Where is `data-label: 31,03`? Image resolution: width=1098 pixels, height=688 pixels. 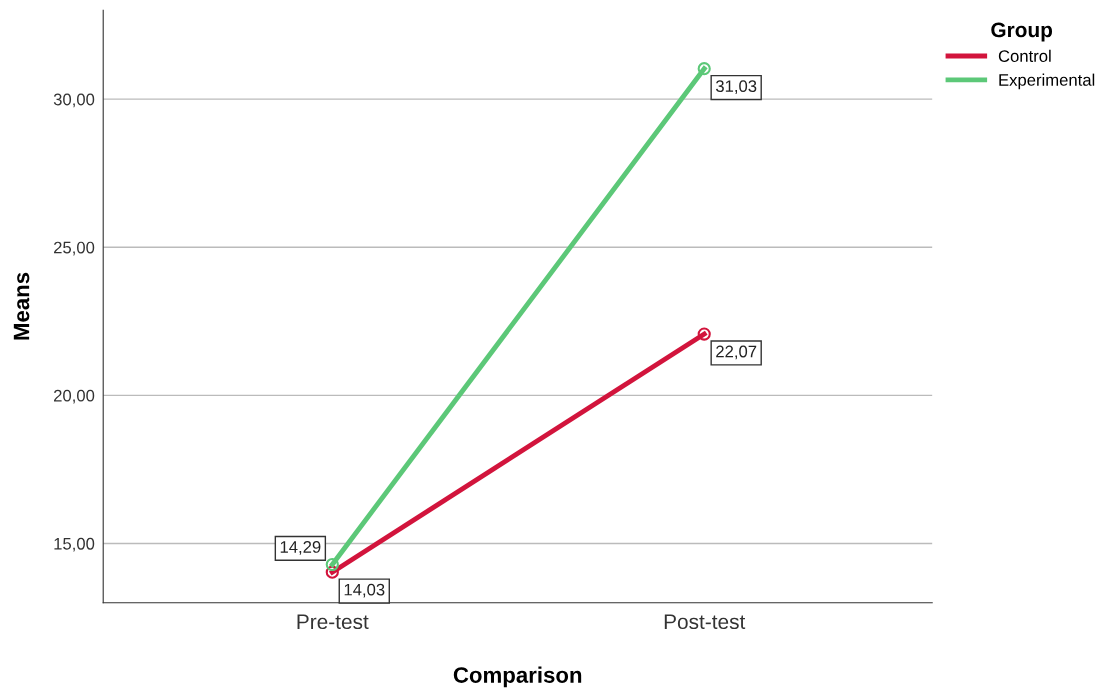
data-label: 31,03 is located at coordinates (736, 87).